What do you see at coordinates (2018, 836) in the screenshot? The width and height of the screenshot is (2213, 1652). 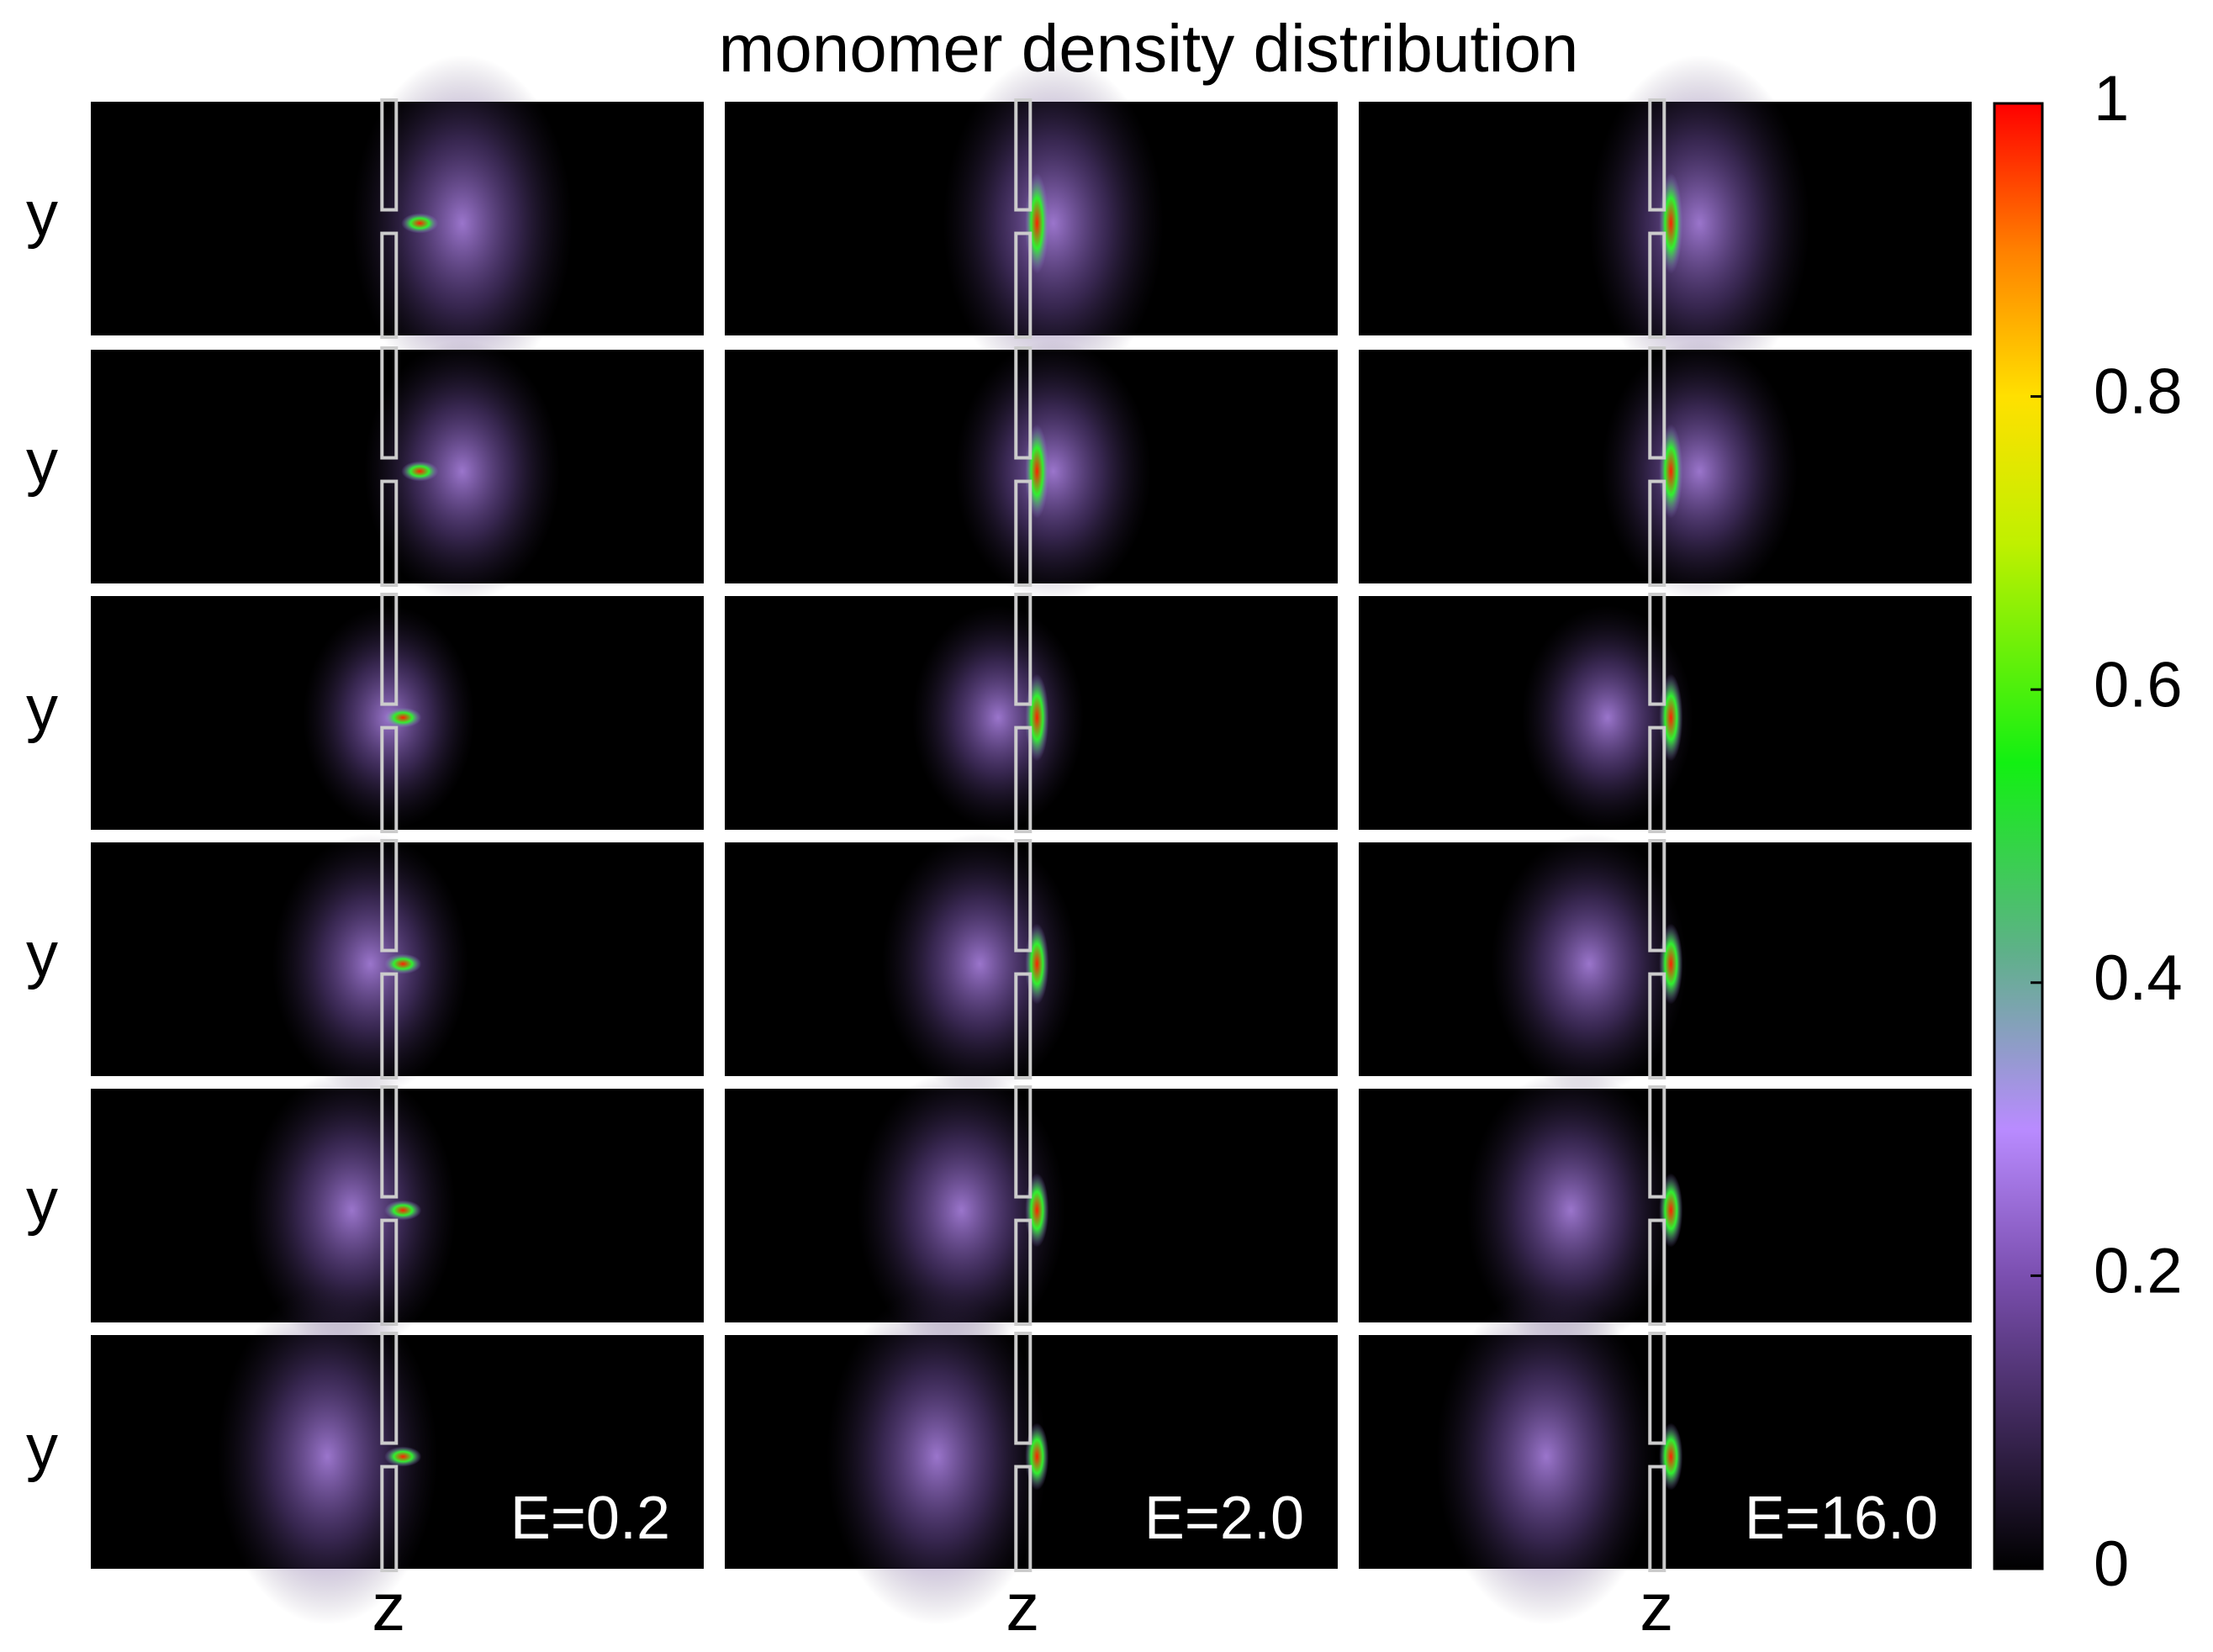 I see `colorbar` at bounding box center [2018, 836].